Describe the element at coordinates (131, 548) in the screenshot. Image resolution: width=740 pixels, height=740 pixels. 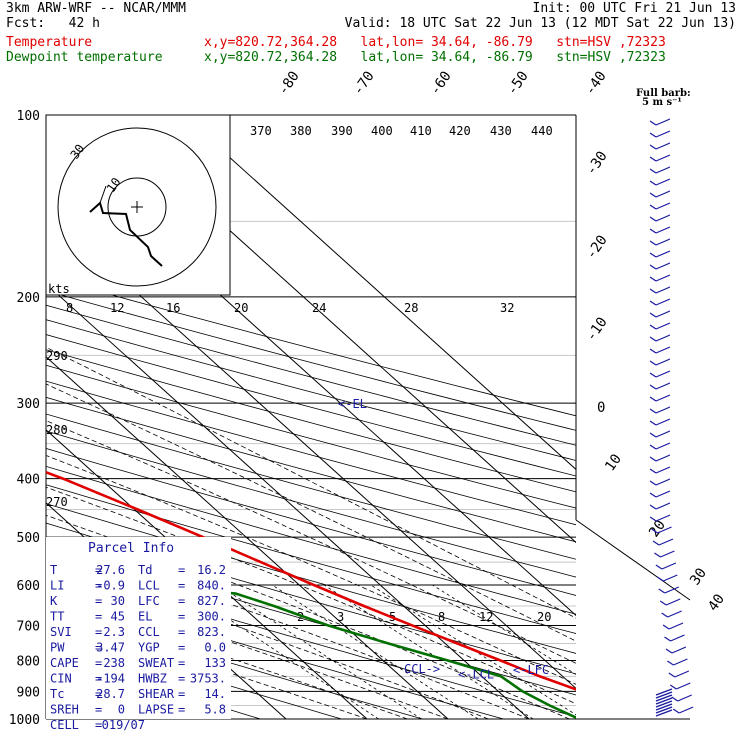
I see `parcel-info-title: Parcel Info` at that location.